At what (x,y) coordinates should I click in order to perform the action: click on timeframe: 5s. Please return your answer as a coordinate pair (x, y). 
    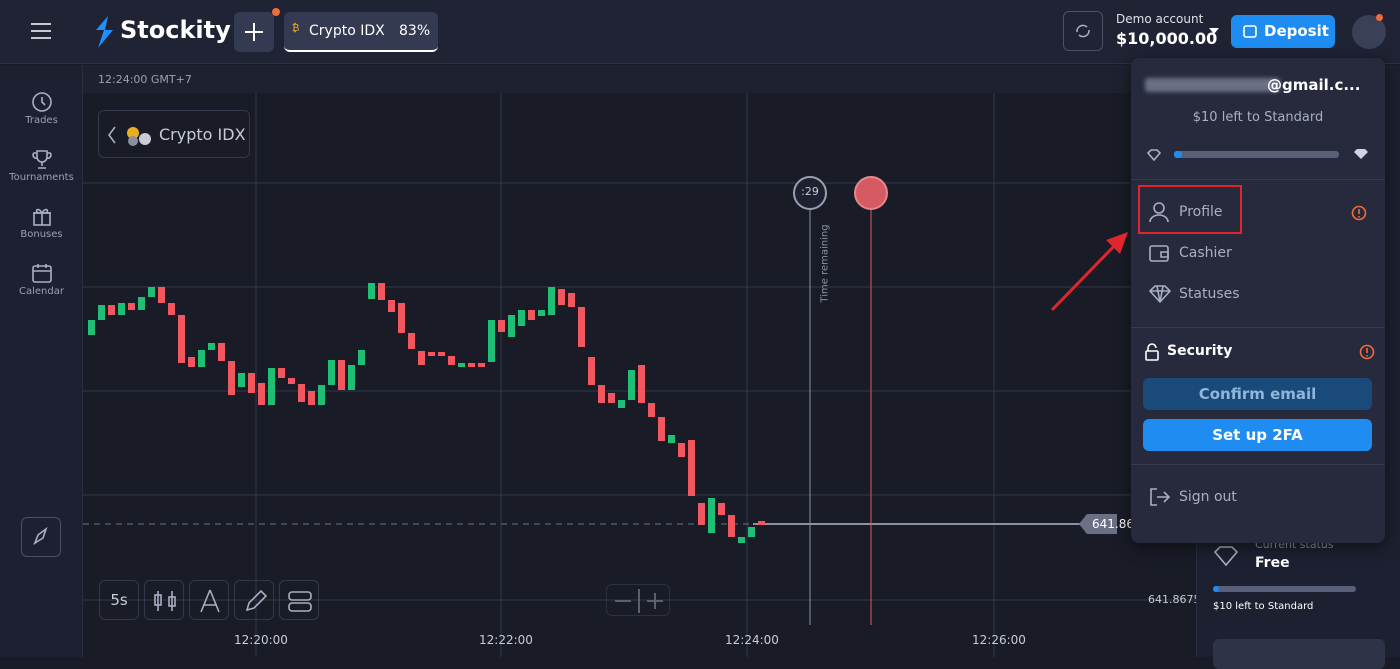
    Looking at the image, I should click on (119, 600).